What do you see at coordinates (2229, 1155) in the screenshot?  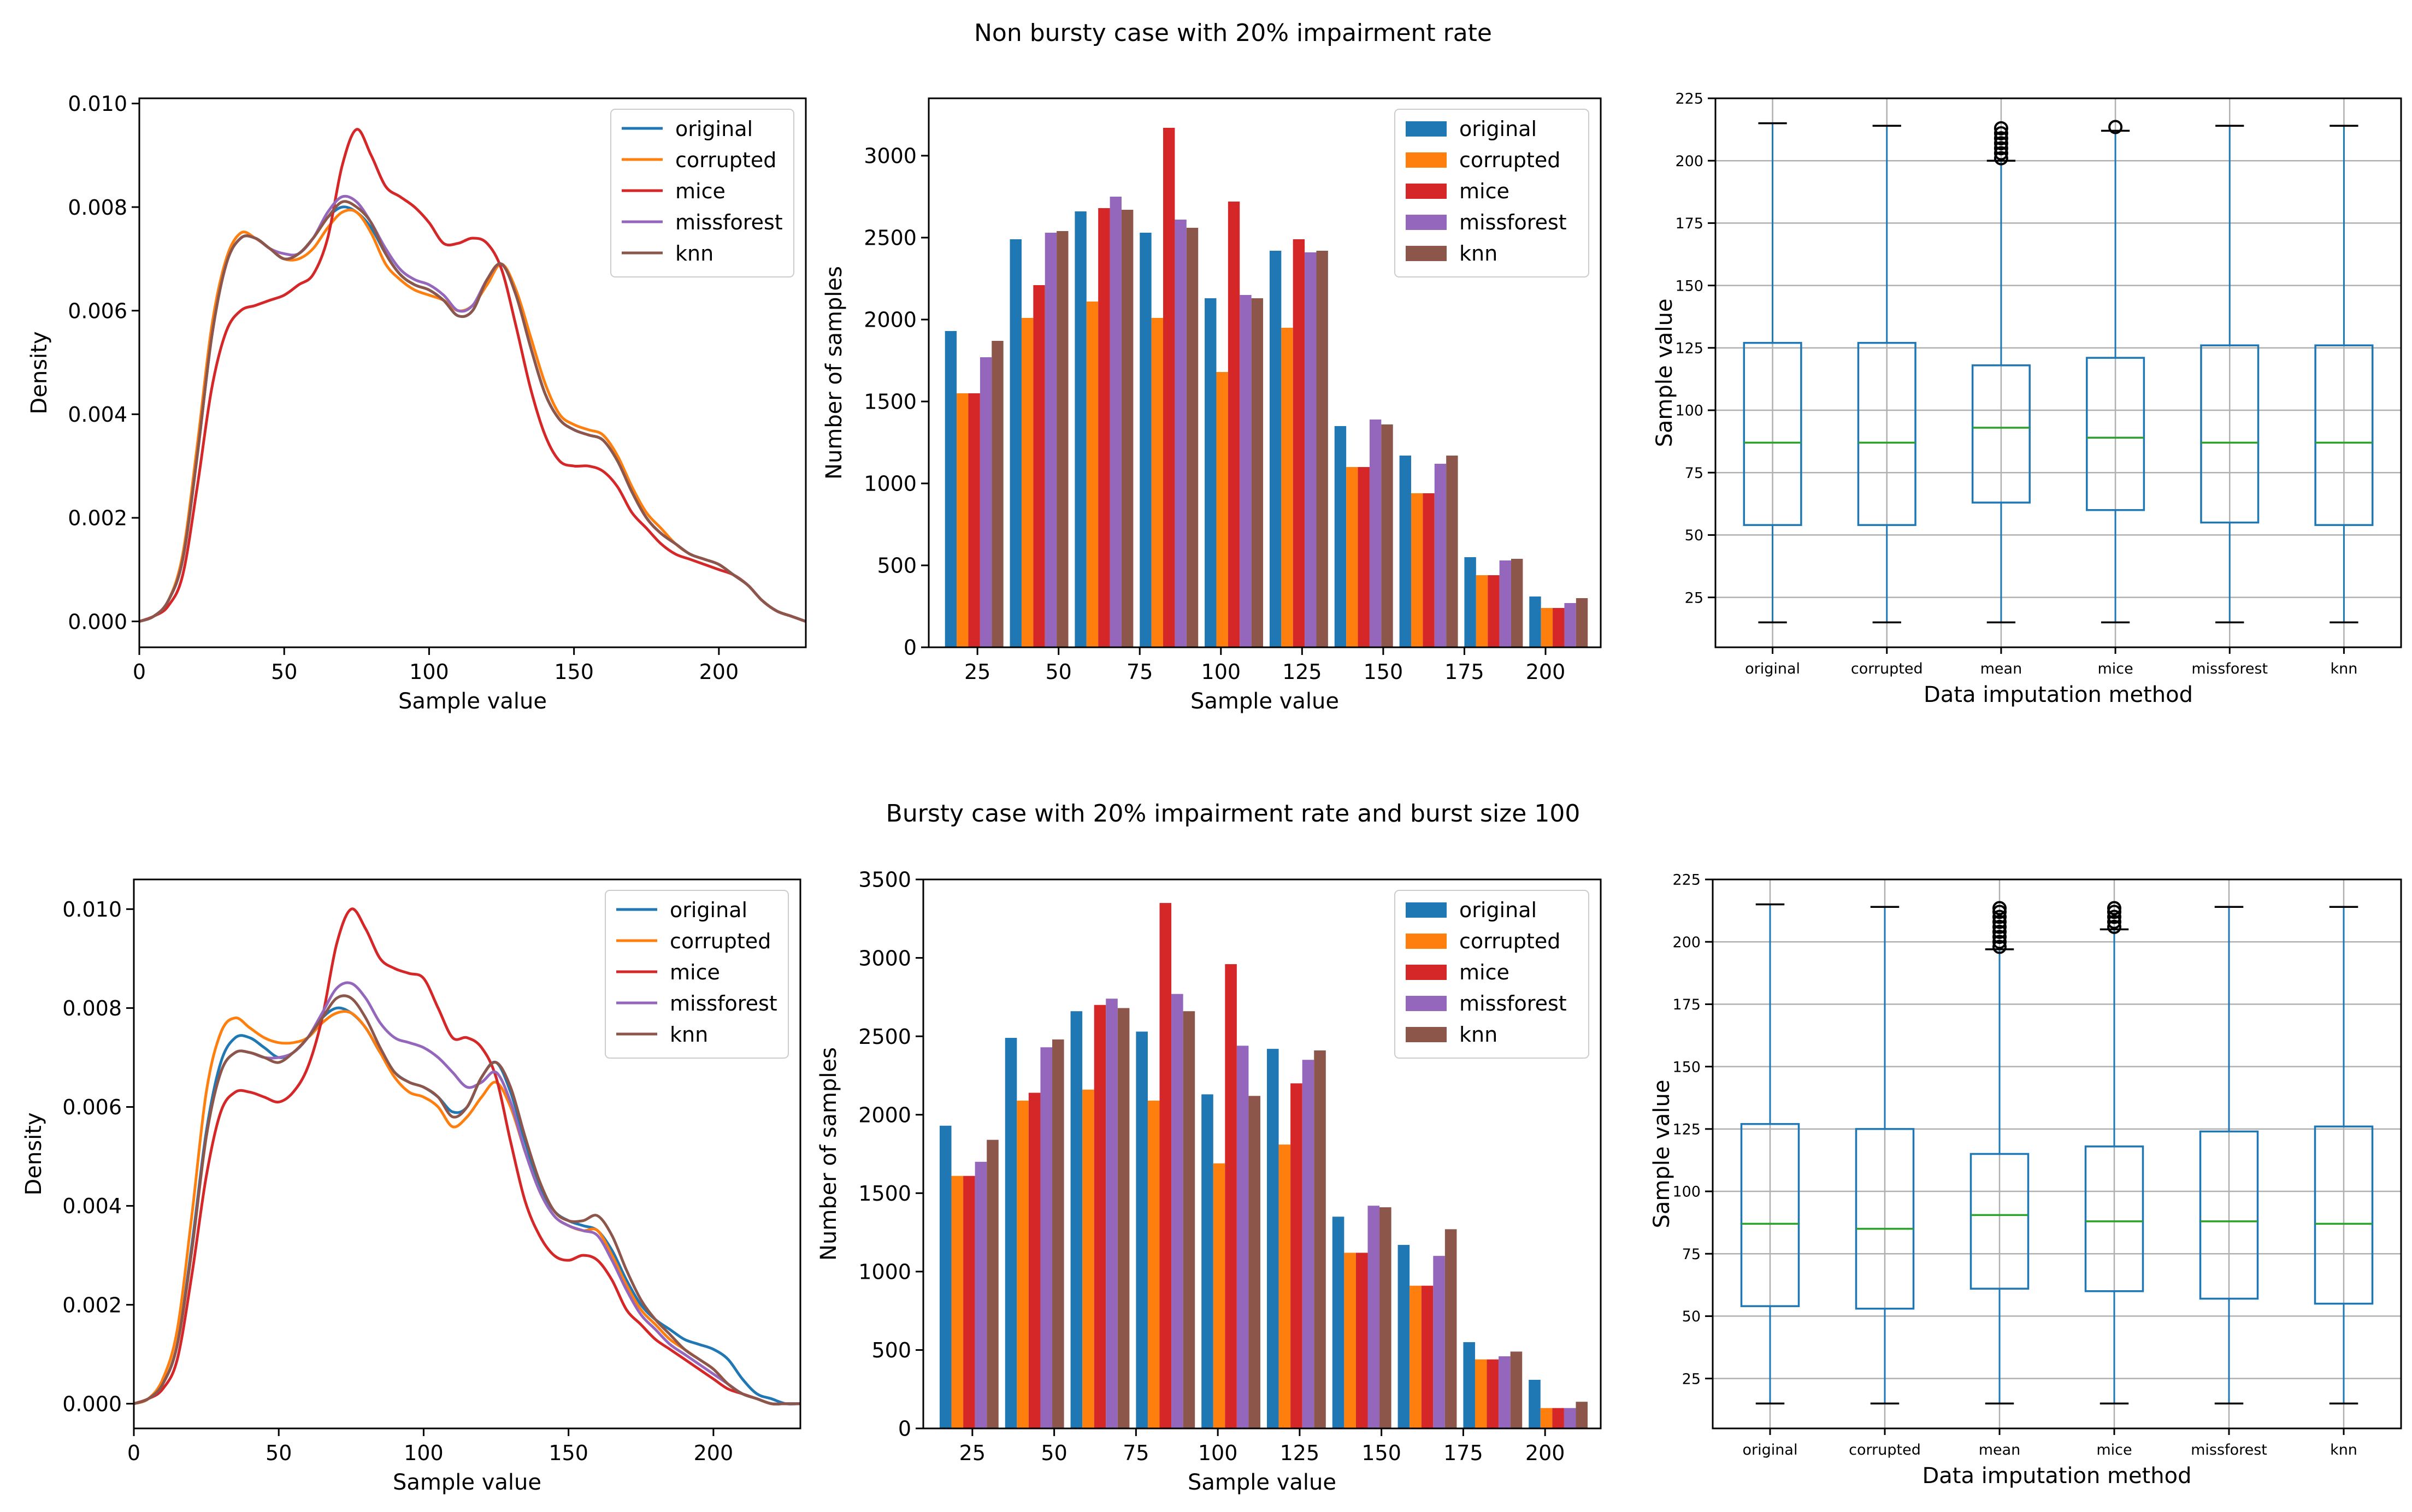 I see `r1-box-box-missforest` at bounding box center [2229, 1155].